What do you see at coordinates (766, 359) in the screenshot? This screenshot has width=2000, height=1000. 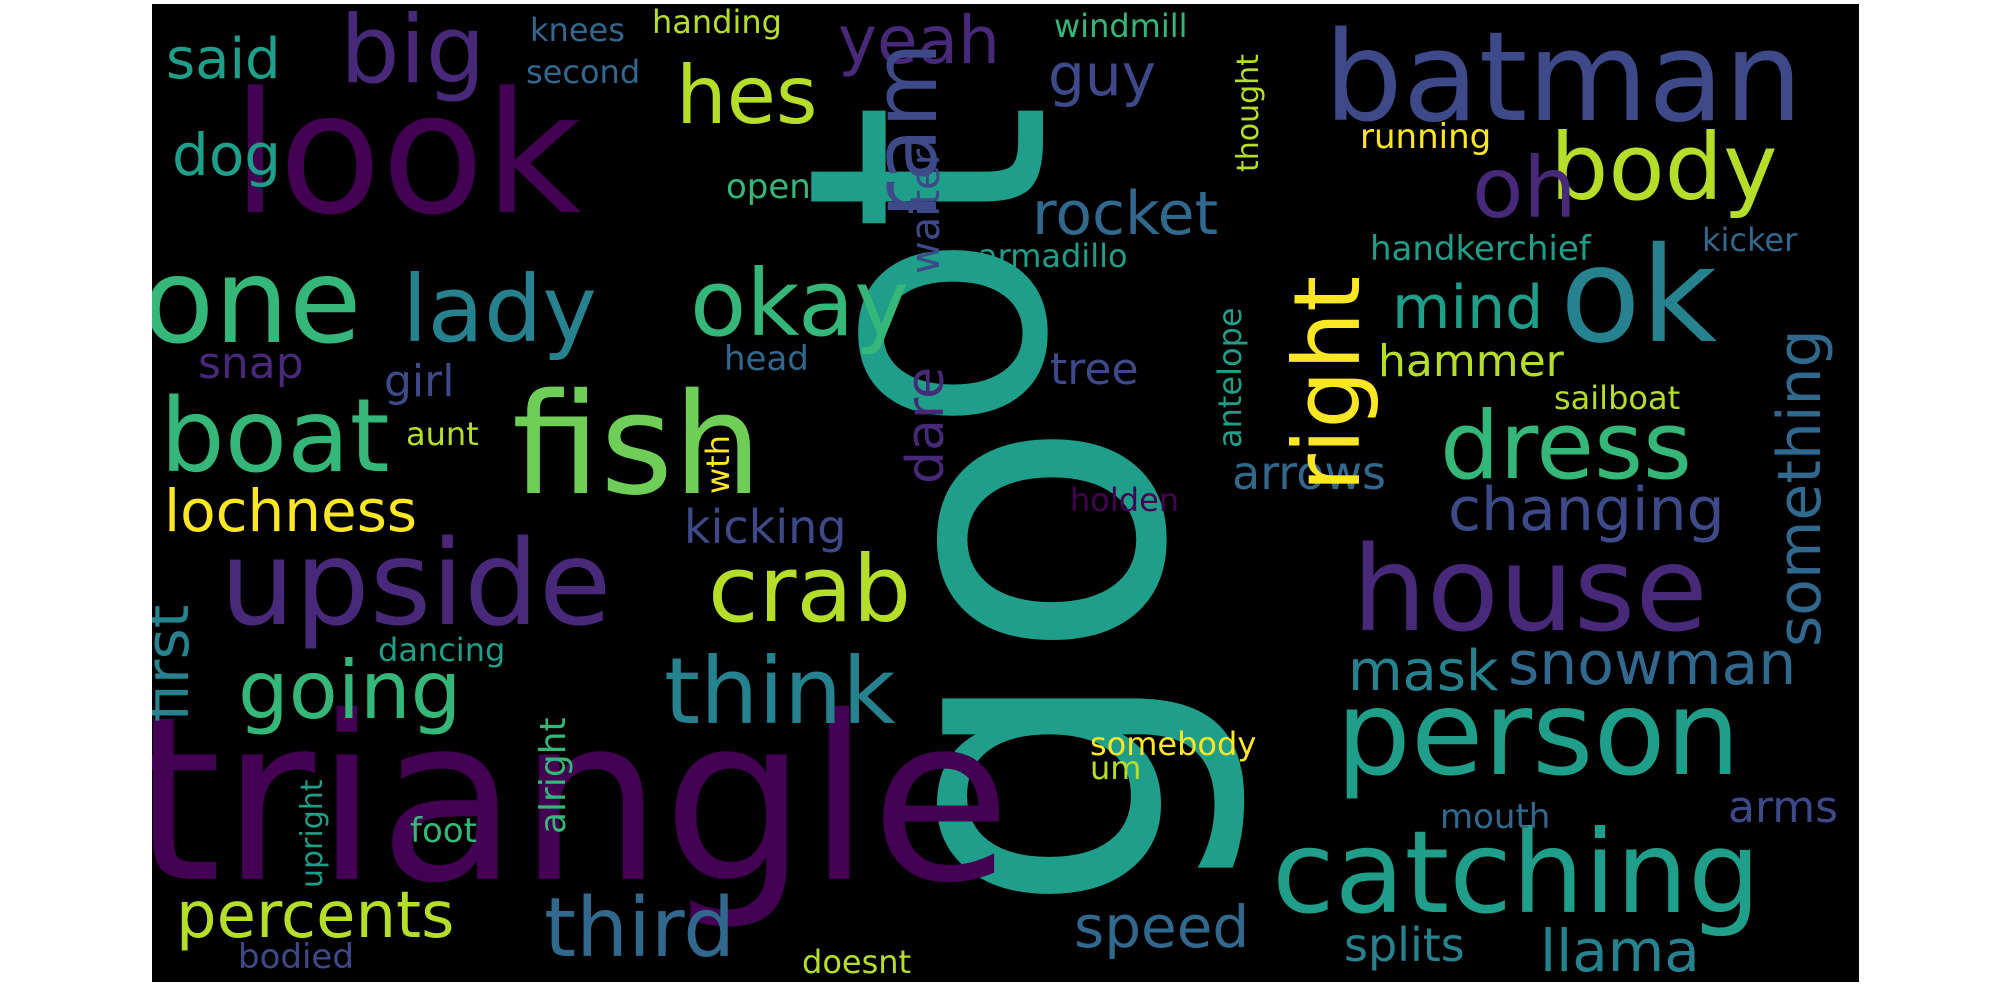 I see `word-head: head` at bounding box center [766, 359].